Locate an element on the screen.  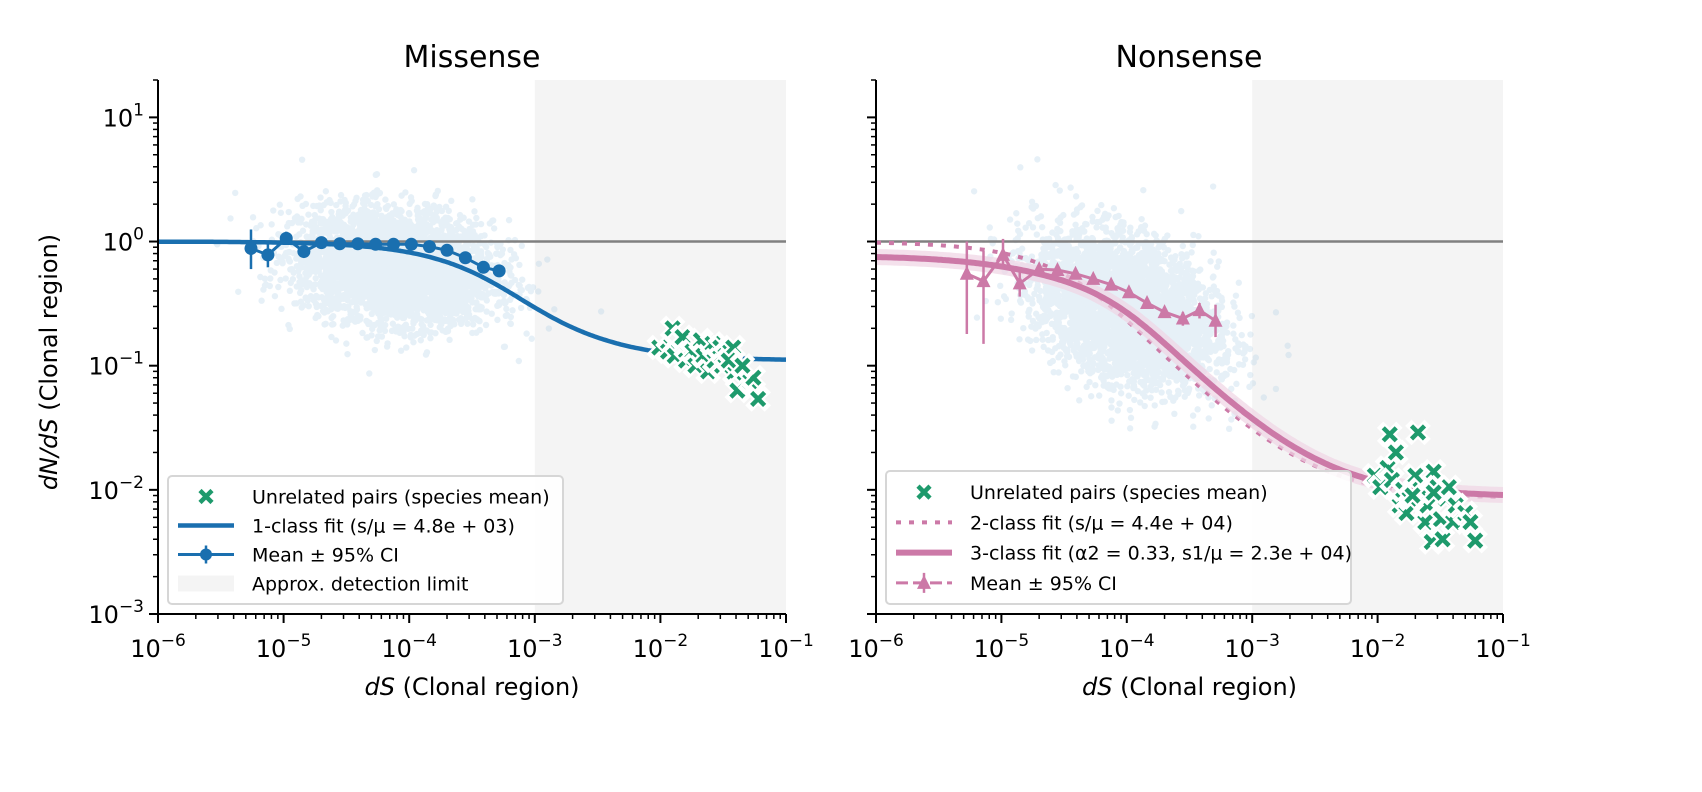
y-tick-label: 100 is located at coordinates (123, 241).